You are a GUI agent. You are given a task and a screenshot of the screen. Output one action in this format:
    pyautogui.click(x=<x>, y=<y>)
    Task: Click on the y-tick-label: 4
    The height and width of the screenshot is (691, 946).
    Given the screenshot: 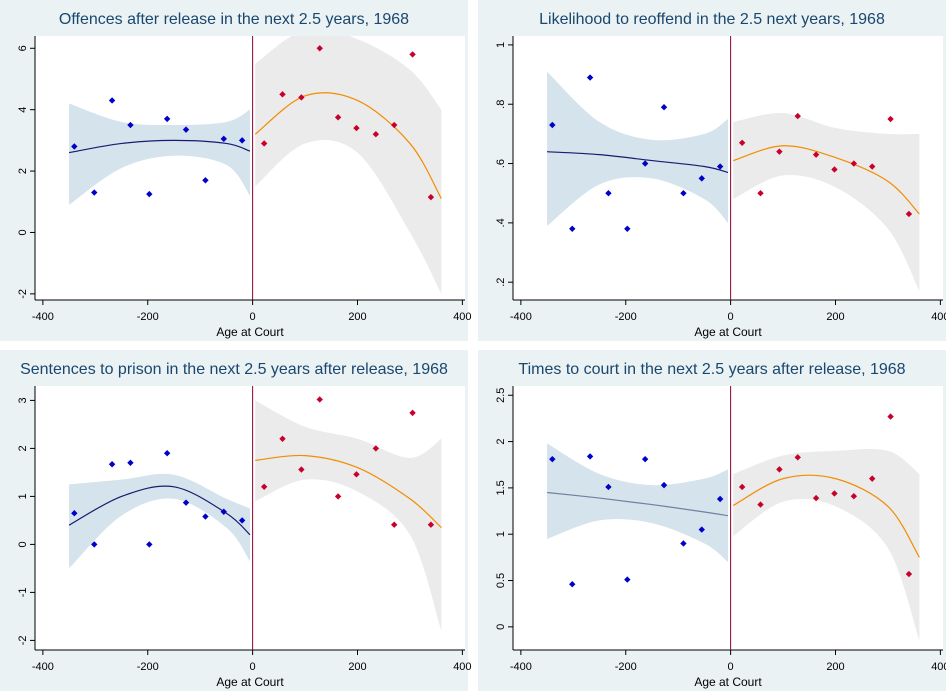 What is the action you would take?
    pyautogui.click(x=23, y=110)
    